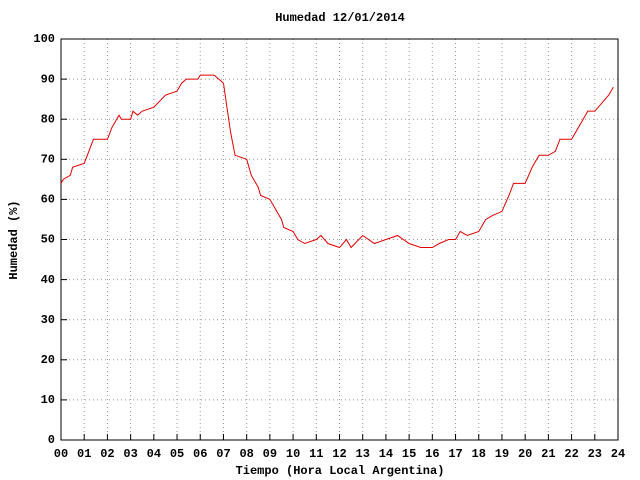 This screenshot has width=640, height=480. What do you see at coordinates (223, 454) in the screenshot?
I see `x-tick-label: 07` at bounding box center [223, 454].